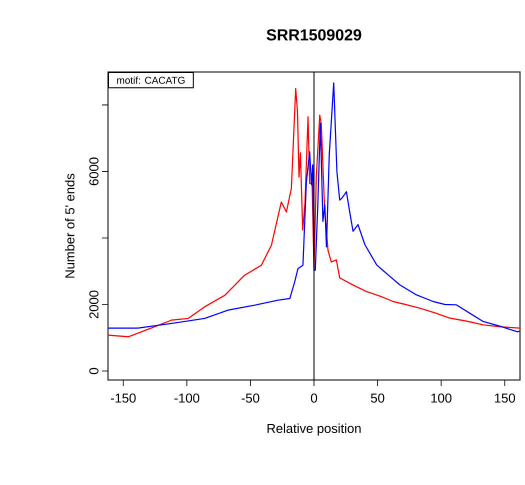 The height and width of the screenshot is (485, 525). What do you see at coordinates (505, 398) in the screenshot?
I see `x-tick-label: 150` at bounding box center [505, 398].